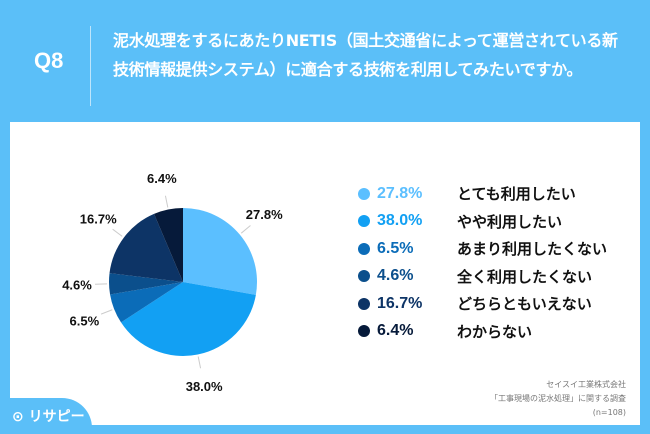  Describe the element at coordinates (525, 276) in the screenshot. I see `legend-label: 全く利用したくない` at that location.